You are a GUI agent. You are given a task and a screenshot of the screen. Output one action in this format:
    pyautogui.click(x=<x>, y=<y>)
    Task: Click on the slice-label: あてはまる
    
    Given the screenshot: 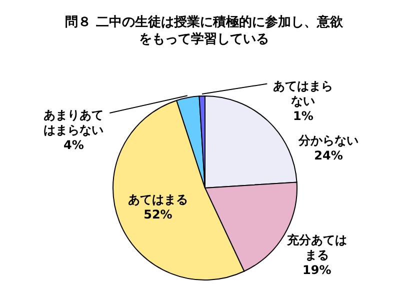 What is the action you would take?
    pyautogui.click(x=158, y=199)
    